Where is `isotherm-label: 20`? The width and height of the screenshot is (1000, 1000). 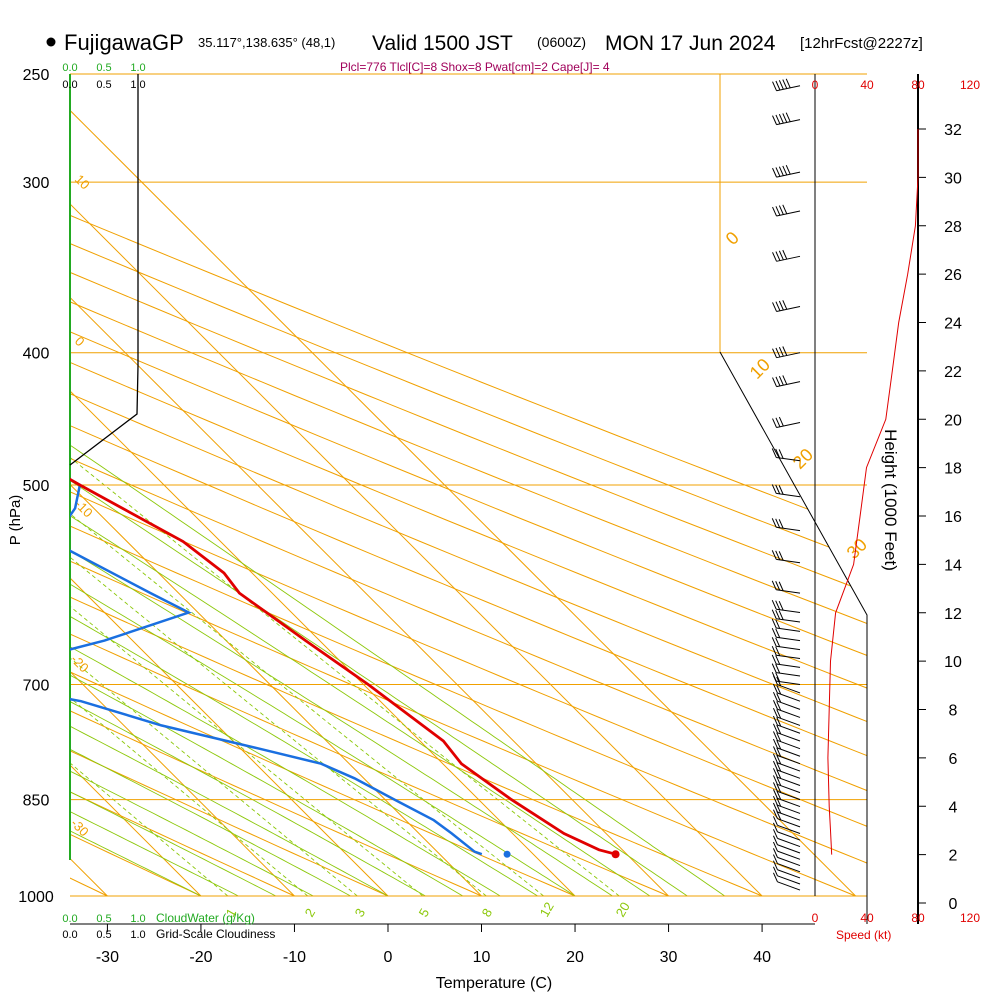
isotherm-label: 20 is located at coordinates (803, 459).